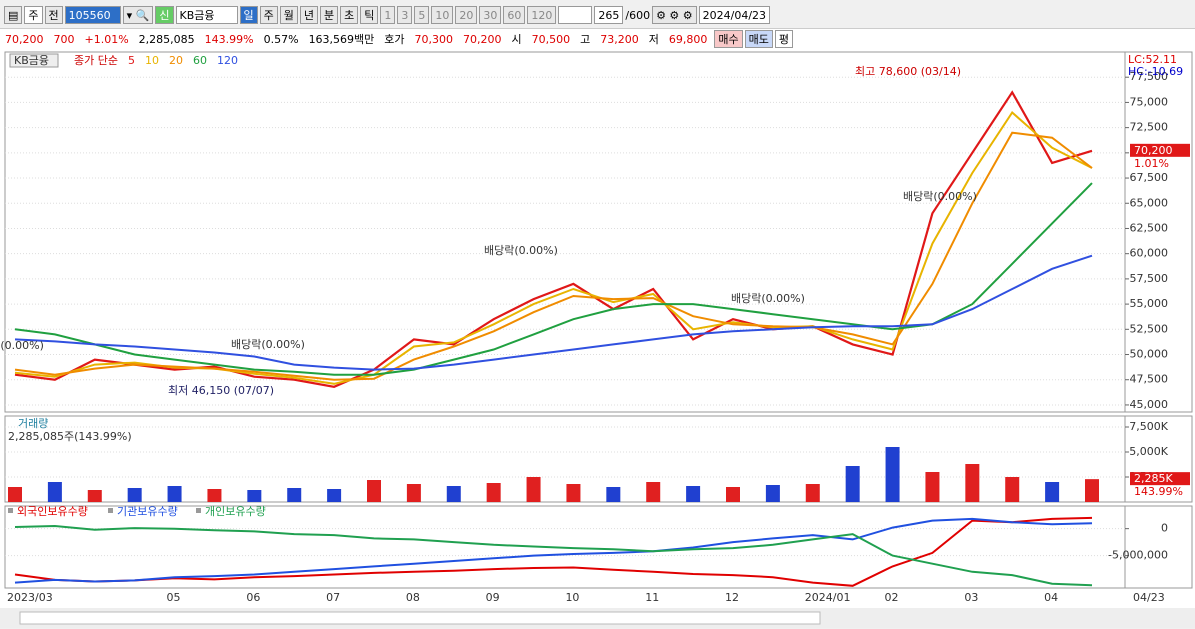 Image resolution: width=1195 pixels, height=629 pixels. Describe the element at coordinates (235, 511) in the screenshot. I see `legend-entry: 개인보유수량` at that location.